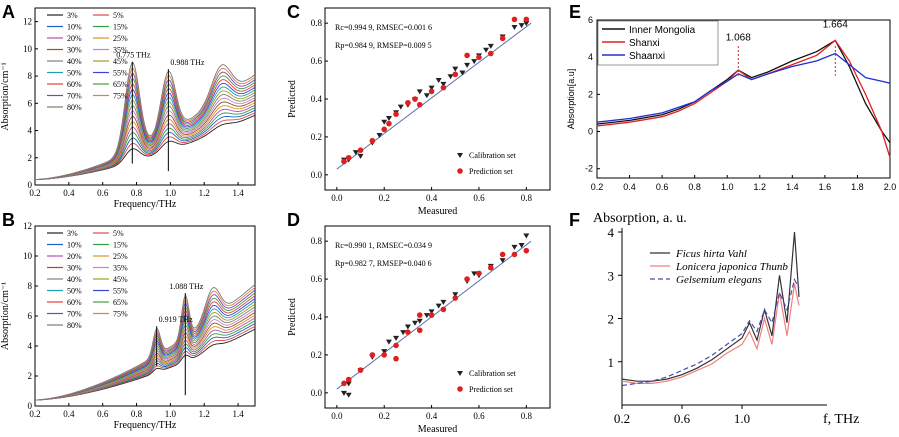  Describe the element at coordinates (74, 325) in the screenshot. I see `legend-entry: 80%` at that location.